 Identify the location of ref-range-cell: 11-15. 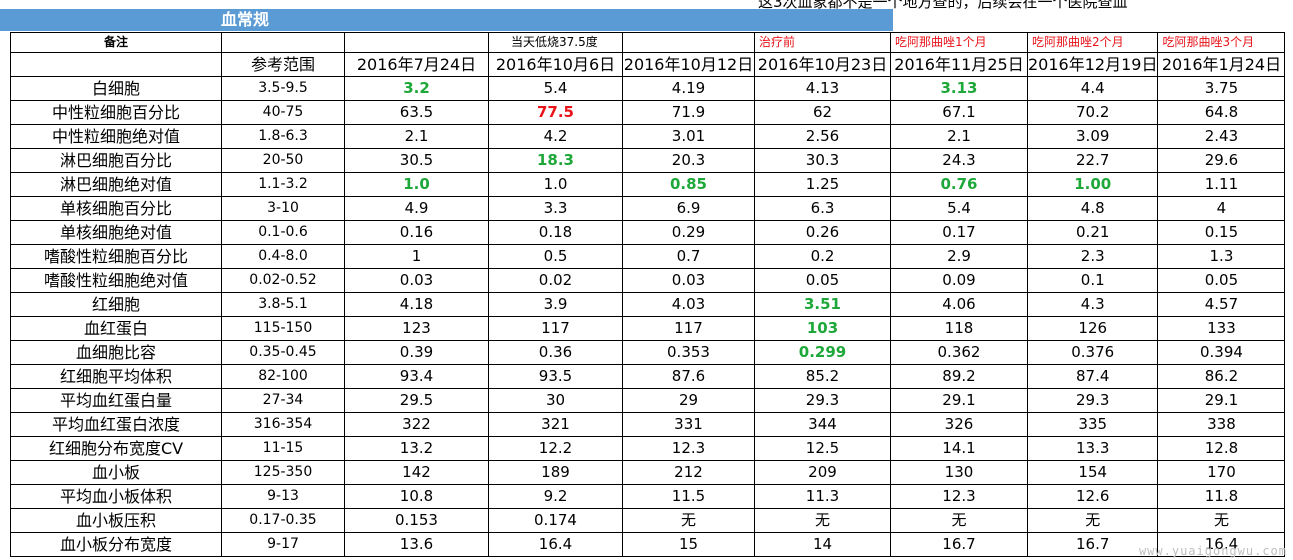
(283, 448).